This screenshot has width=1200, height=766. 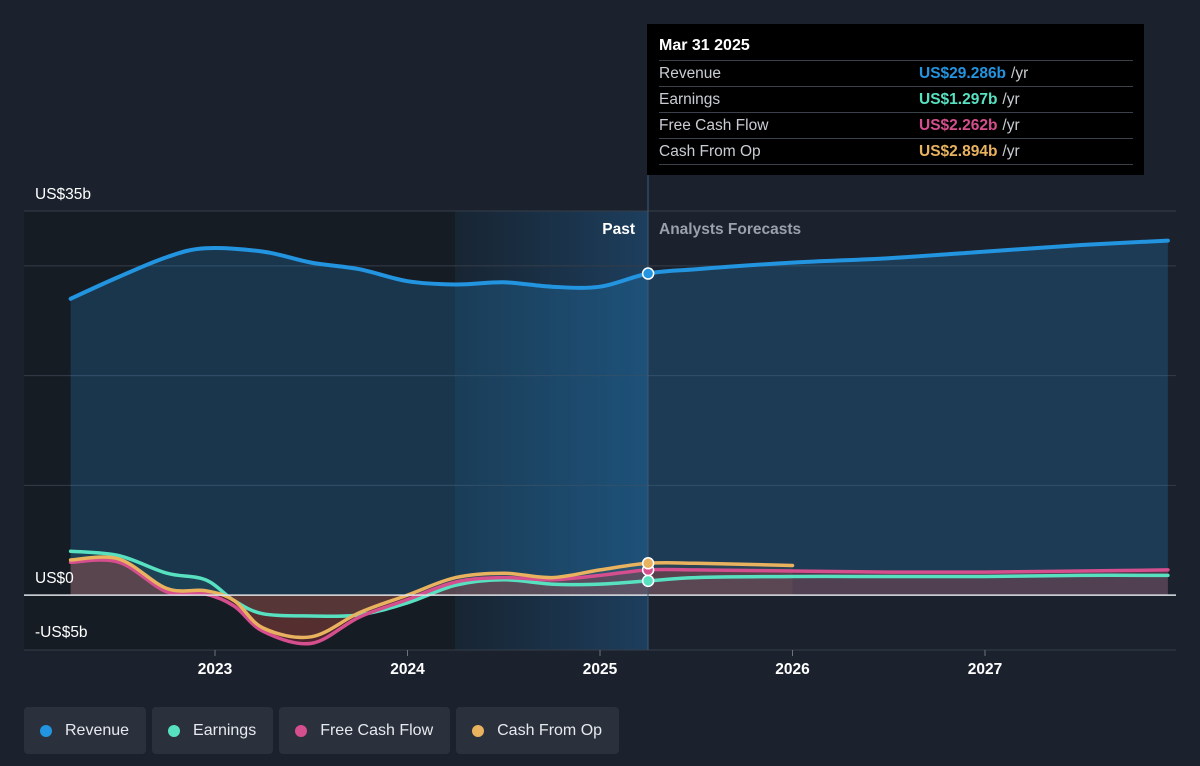 I want to click on legend-item-earnings: Earnings, so click(x=213, y=730).